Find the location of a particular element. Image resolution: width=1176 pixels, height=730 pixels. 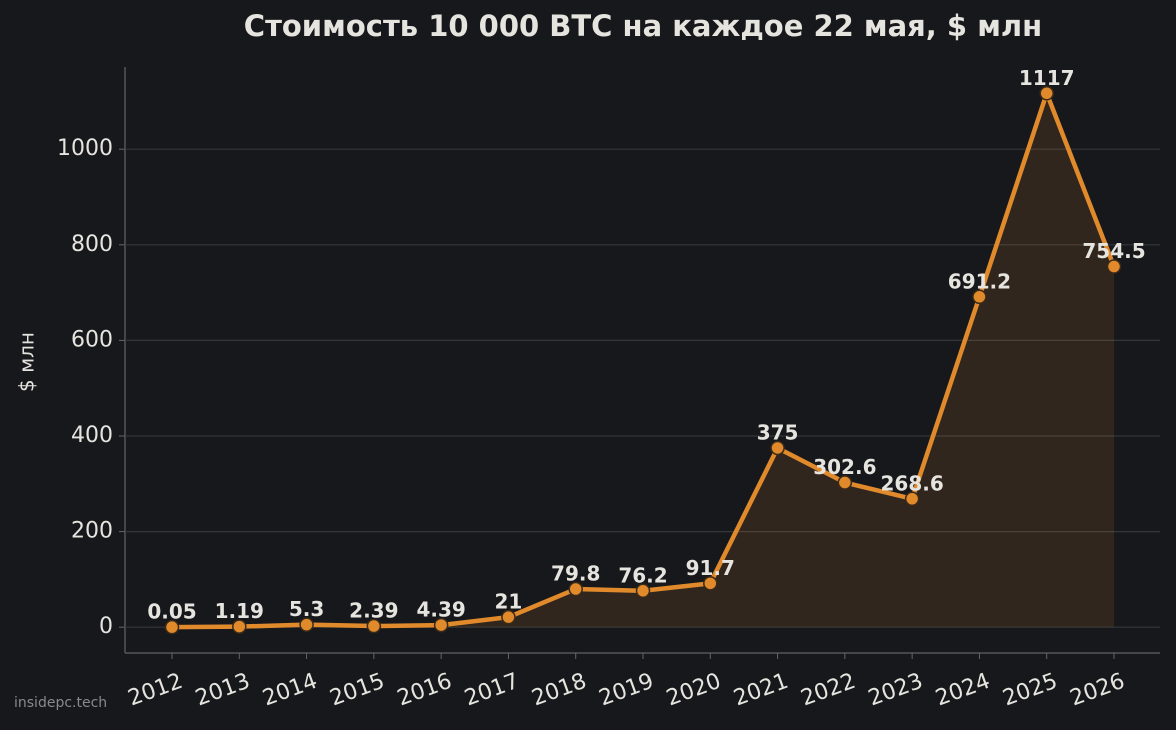

value-label: 0.05 is located at coordinates (171, 612).